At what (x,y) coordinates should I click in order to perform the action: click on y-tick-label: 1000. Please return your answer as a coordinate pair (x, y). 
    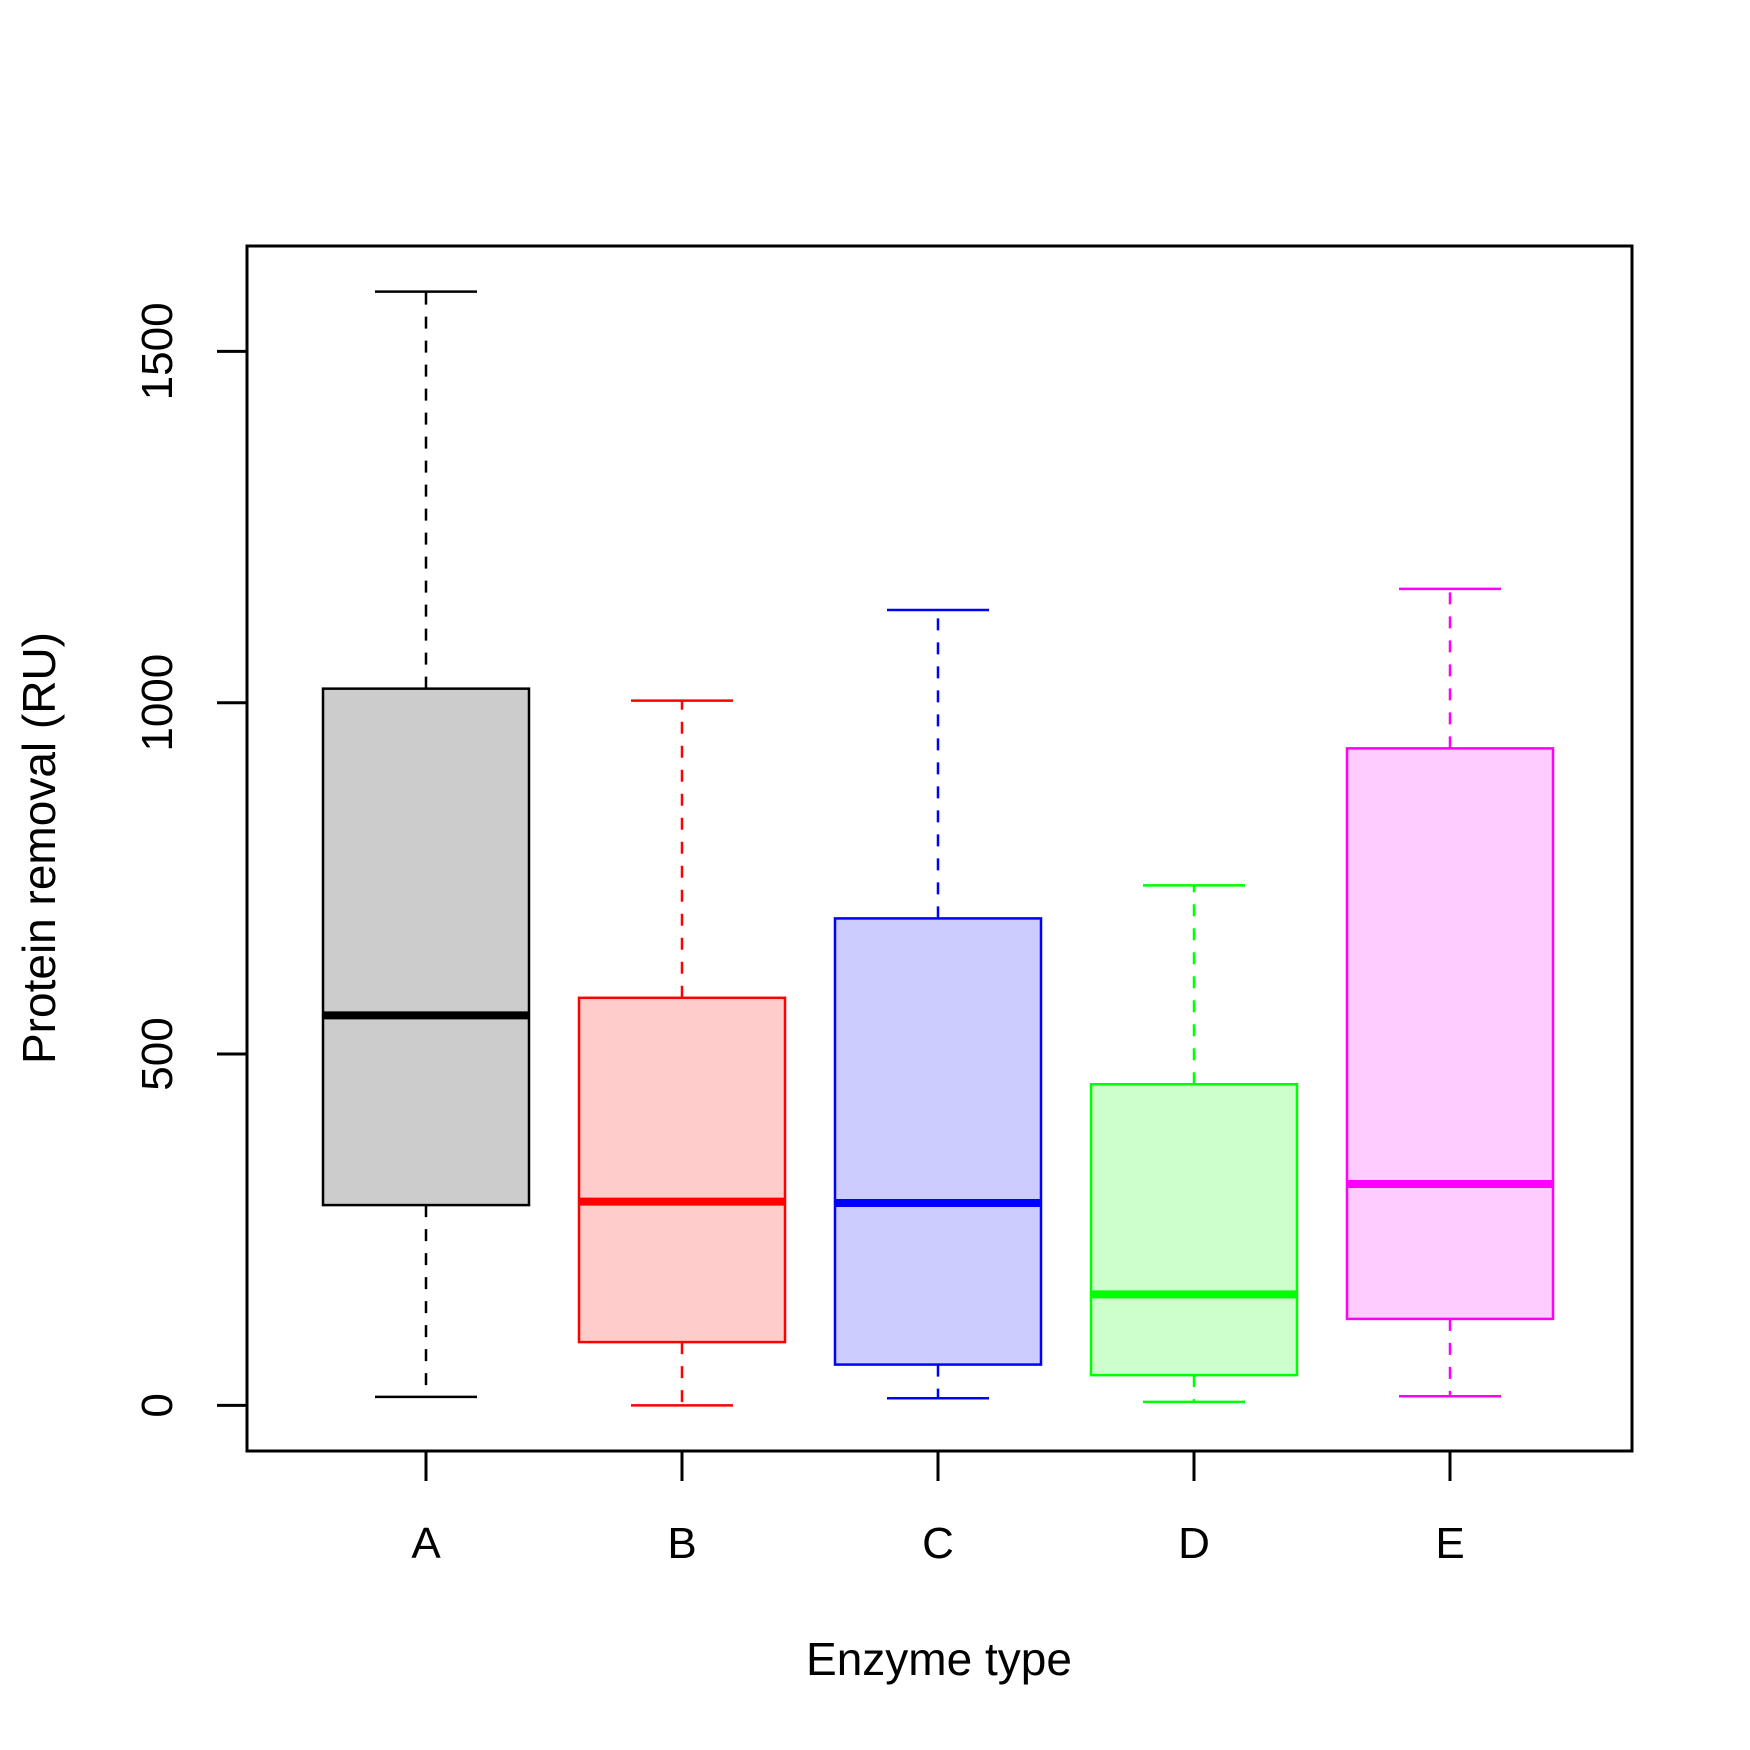
    Looking at the image, I should click on (157, 703).